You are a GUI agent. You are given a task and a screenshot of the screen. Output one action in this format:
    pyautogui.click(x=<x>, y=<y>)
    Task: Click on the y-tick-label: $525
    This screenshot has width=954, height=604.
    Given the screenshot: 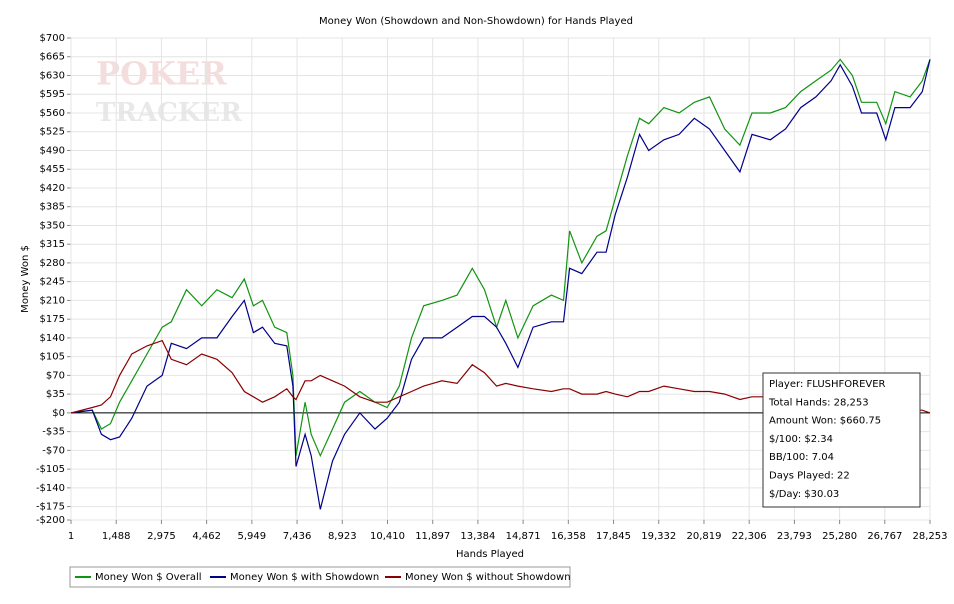 What is the action you would take?
    pyautogui.click(x=52, y=132)
    